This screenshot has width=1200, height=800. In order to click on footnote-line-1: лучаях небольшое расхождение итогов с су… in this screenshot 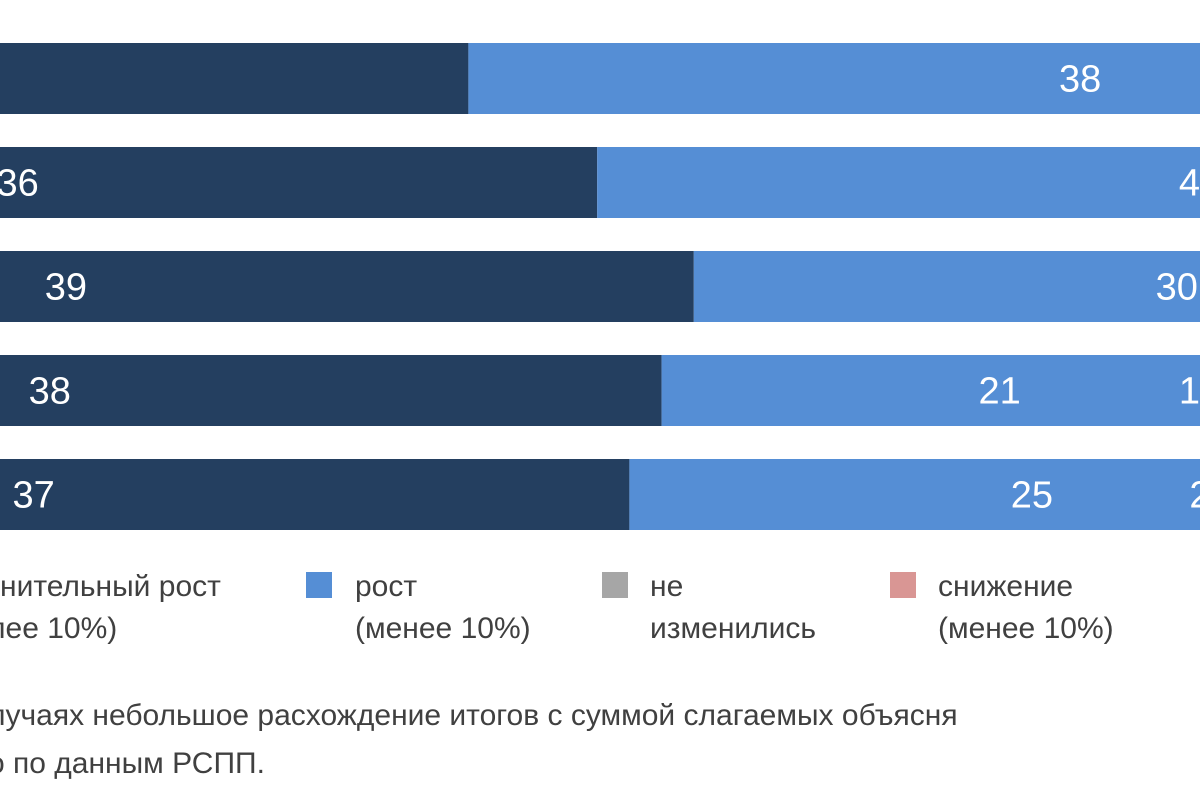, I will do `click(479, 715)`.